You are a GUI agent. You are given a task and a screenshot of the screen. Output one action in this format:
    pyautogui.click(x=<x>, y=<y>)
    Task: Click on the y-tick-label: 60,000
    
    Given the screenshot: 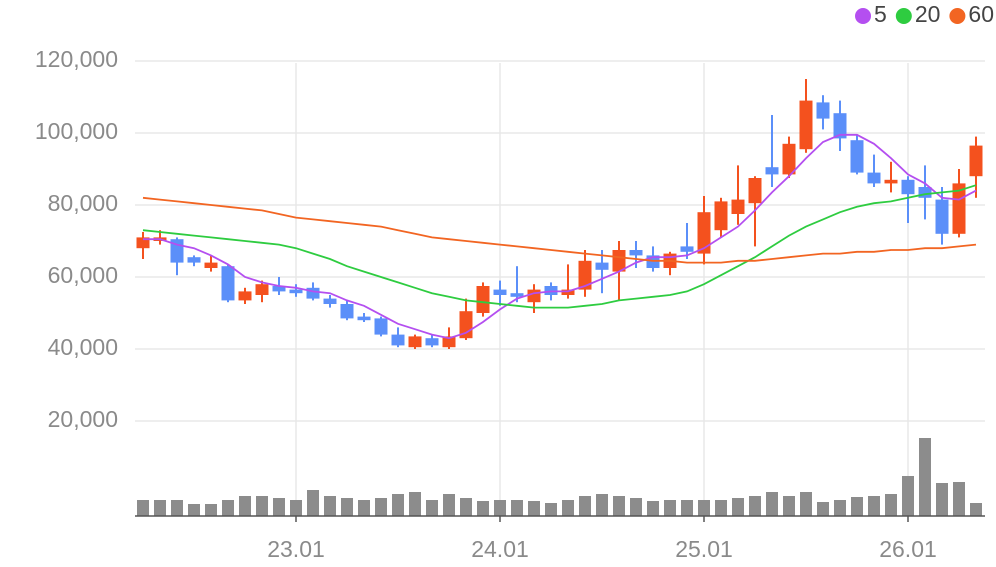 What is the action you would take?
    pyautogui.click(x=83, y=275)
    